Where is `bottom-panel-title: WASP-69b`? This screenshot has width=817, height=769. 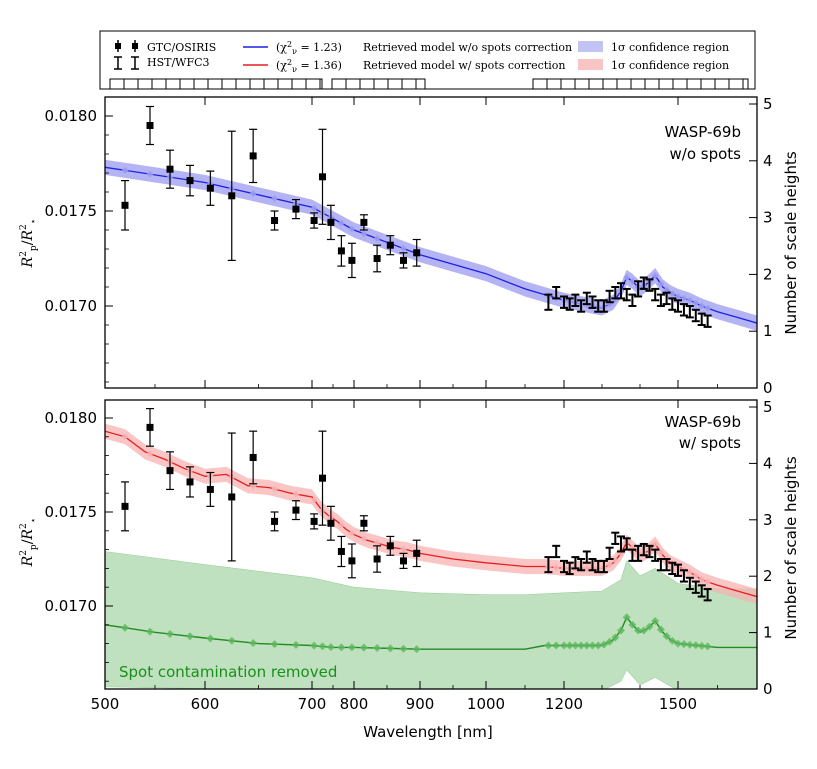 bottom-panel-title: WASP-69b is located at coordinates (702, 422).